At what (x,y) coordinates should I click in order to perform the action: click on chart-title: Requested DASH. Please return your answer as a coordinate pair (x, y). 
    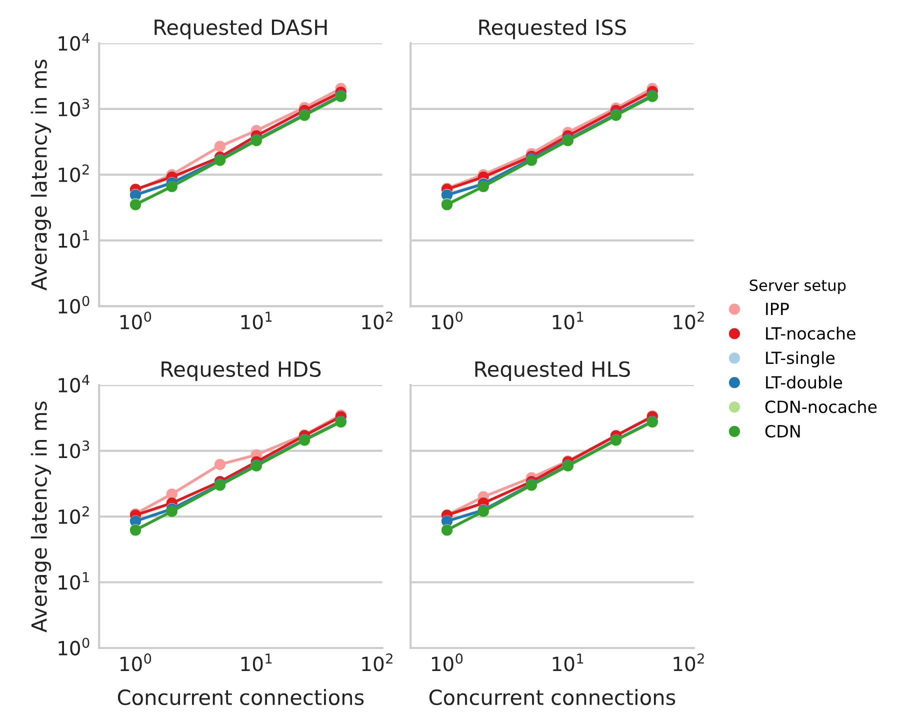
    Looking at the image, I should click on (240, 29).